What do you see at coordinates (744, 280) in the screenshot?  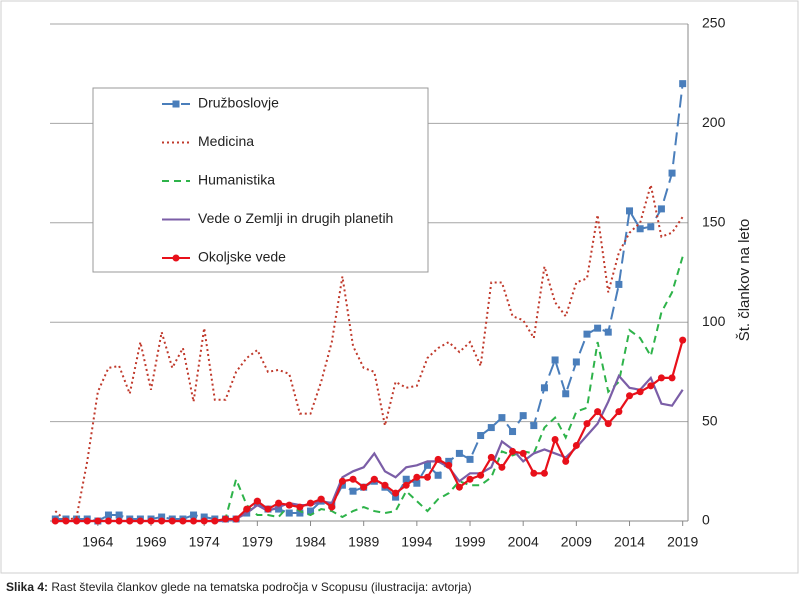 I see `y-axis-label: Št. člankov na leto` at bounding box center [744, 280].